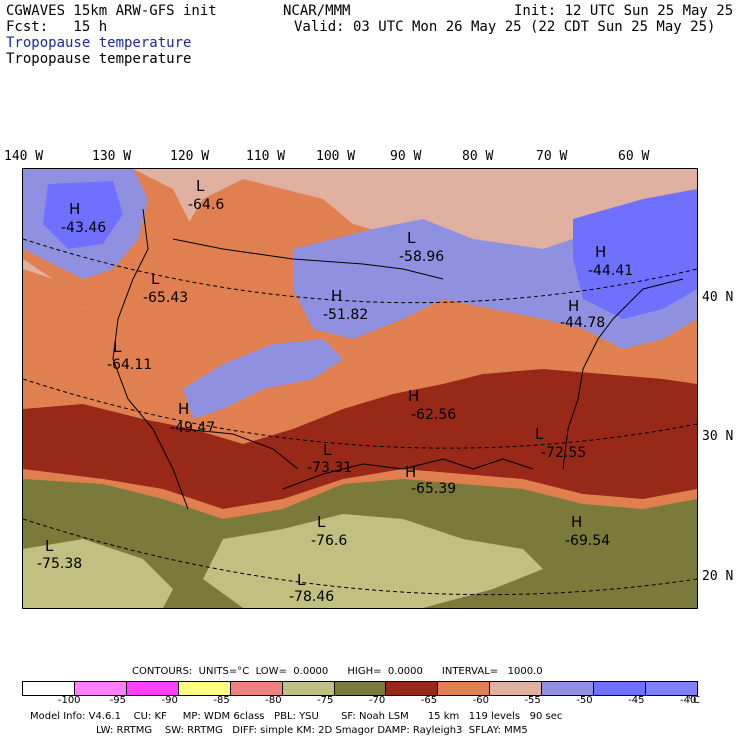 The width and height of the screenshot is (740, 740). Describe the element at coordinates (718, 576) in the screenshot. I see `lat-label-20n: 20 N` at that location.